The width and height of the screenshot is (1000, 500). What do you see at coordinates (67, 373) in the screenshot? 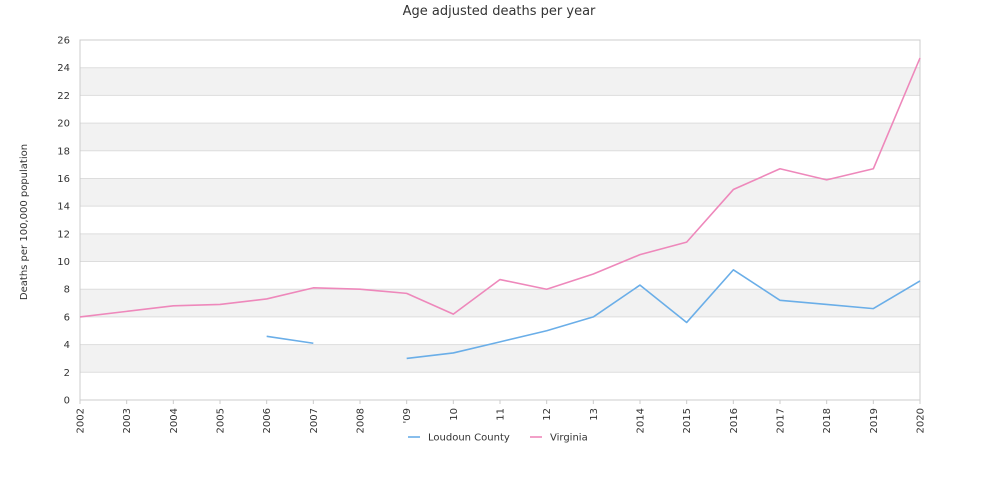
I see `y-tick-label: 2` at bounding box center [67, 373].